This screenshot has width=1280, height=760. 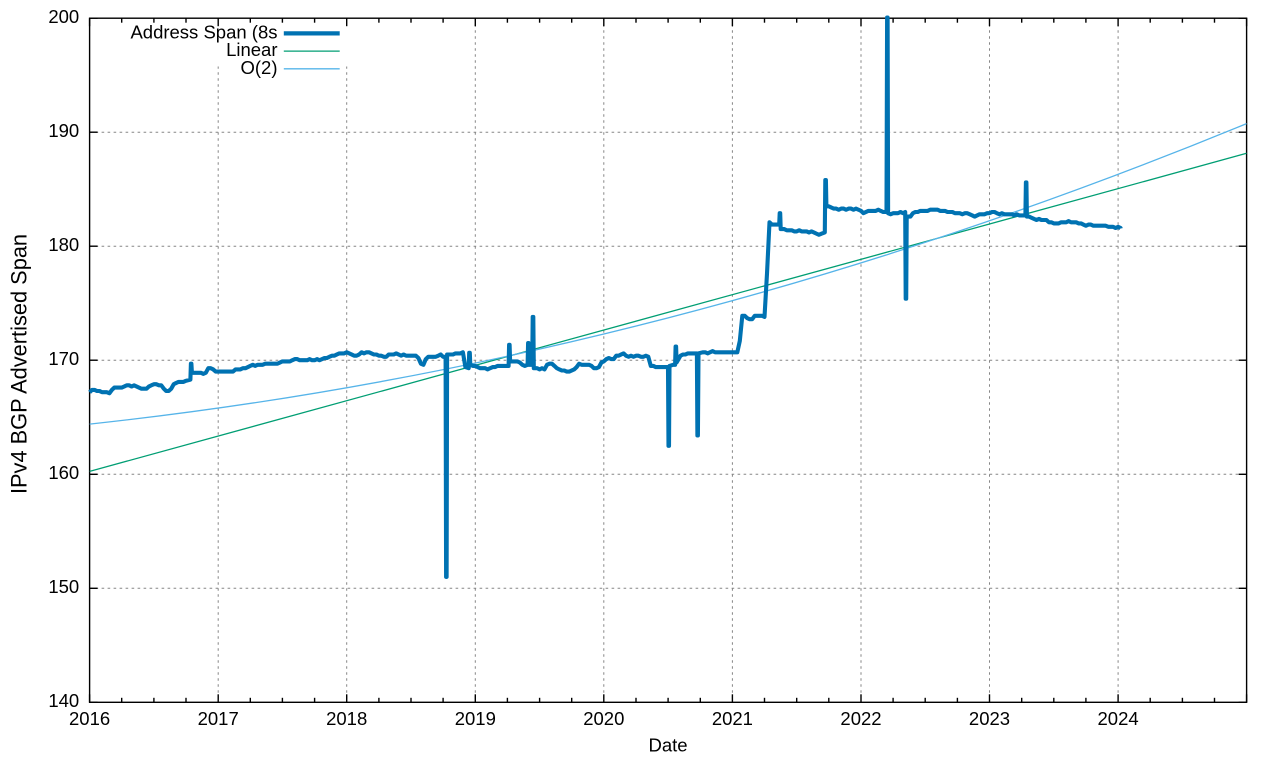 What do you see at coordinates (63, 586) in the screenshot?
I see `svg-text: 150` at bounding box center [63, 586].